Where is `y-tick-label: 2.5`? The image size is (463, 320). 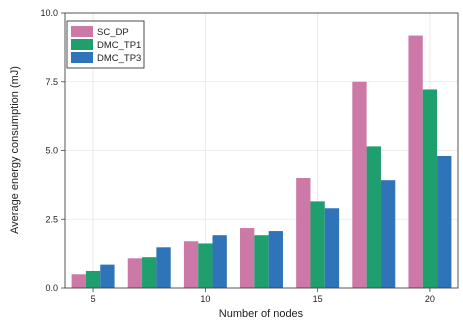 y-tick-label: 2.5 is located at coordinates (51, 219).